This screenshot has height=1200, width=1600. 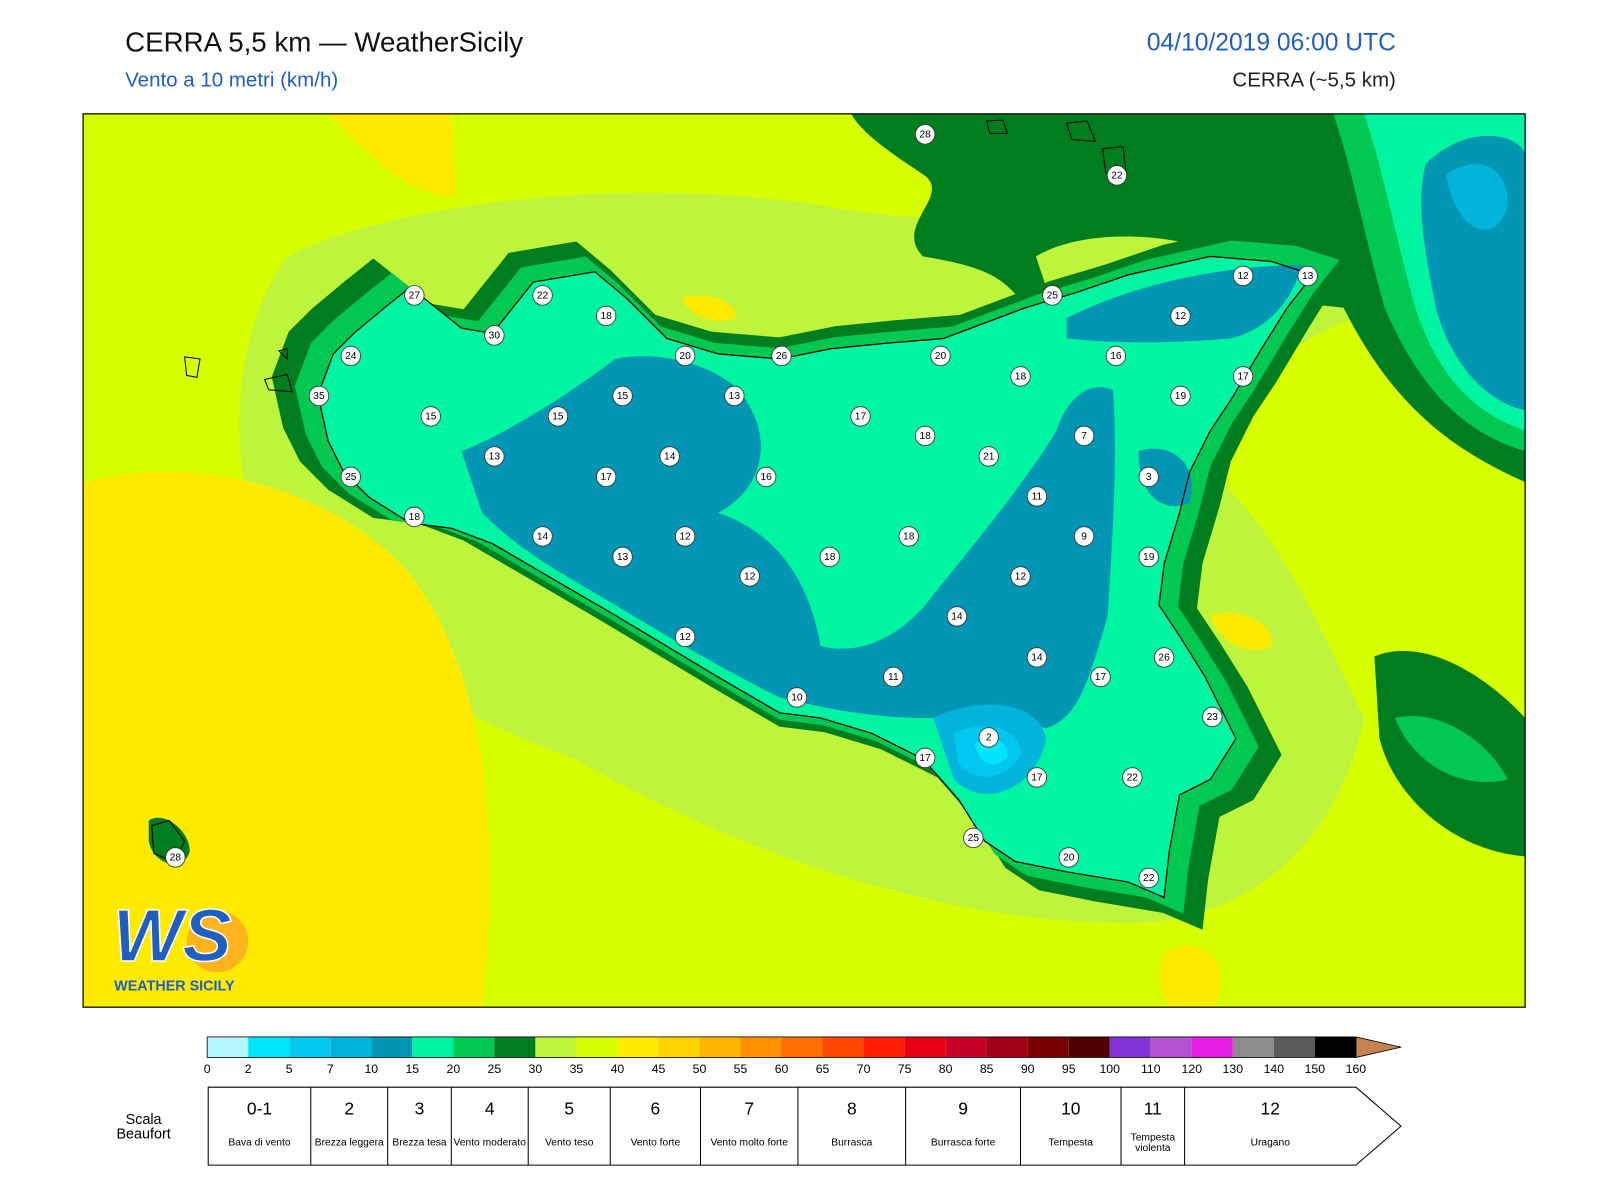 What do you see at coordinates (823, 1069) in the screenshot?
I see `colorbar-tick-label: 65` at bounding box center [823, 1069].